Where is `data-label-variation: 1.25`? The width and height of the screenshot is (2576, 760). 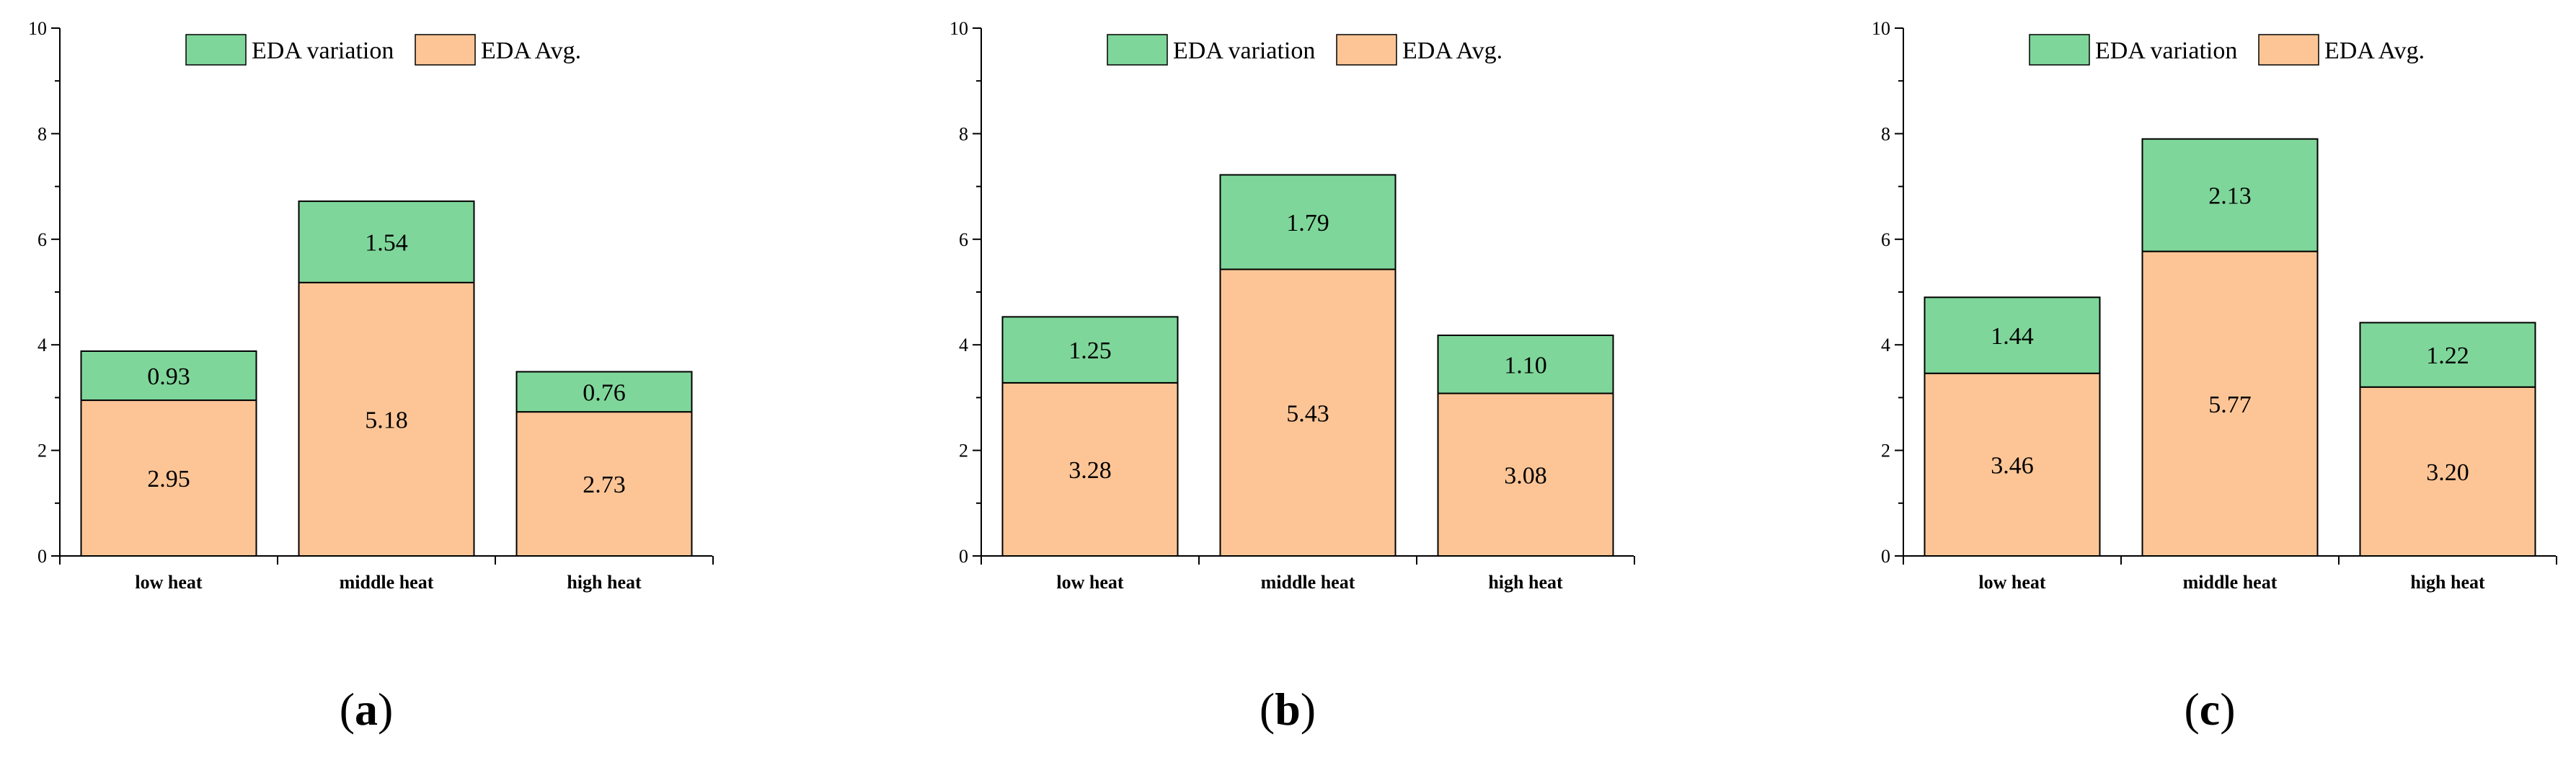
data-label-variation: 1.25 is located at coordinates (1090, 350).